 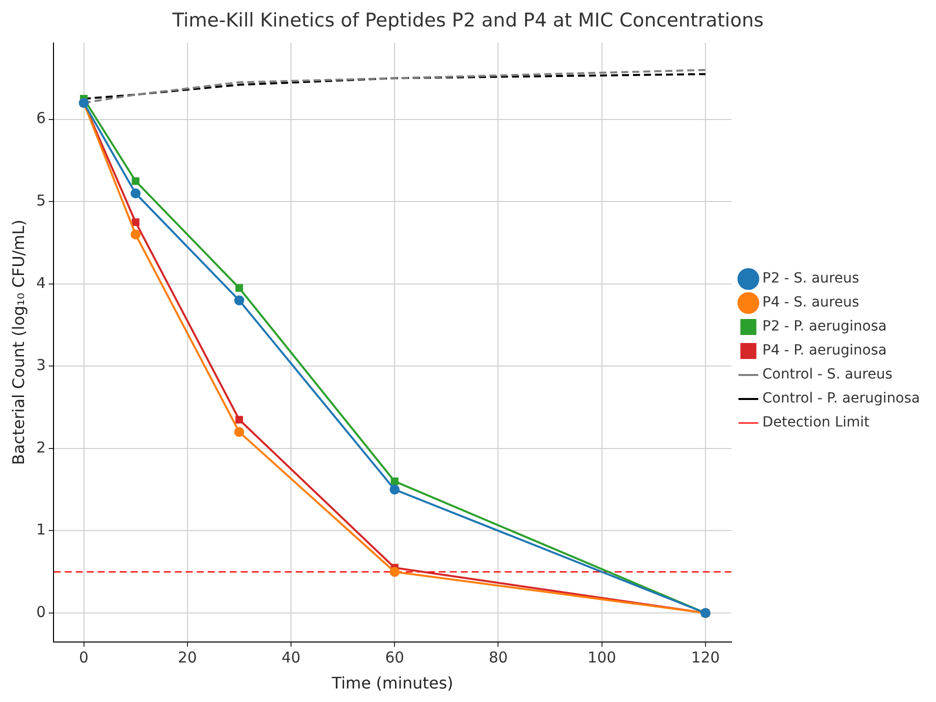 I want to click on legend-label: P2 - P. aeruginosa, so click(x=824, y=326).